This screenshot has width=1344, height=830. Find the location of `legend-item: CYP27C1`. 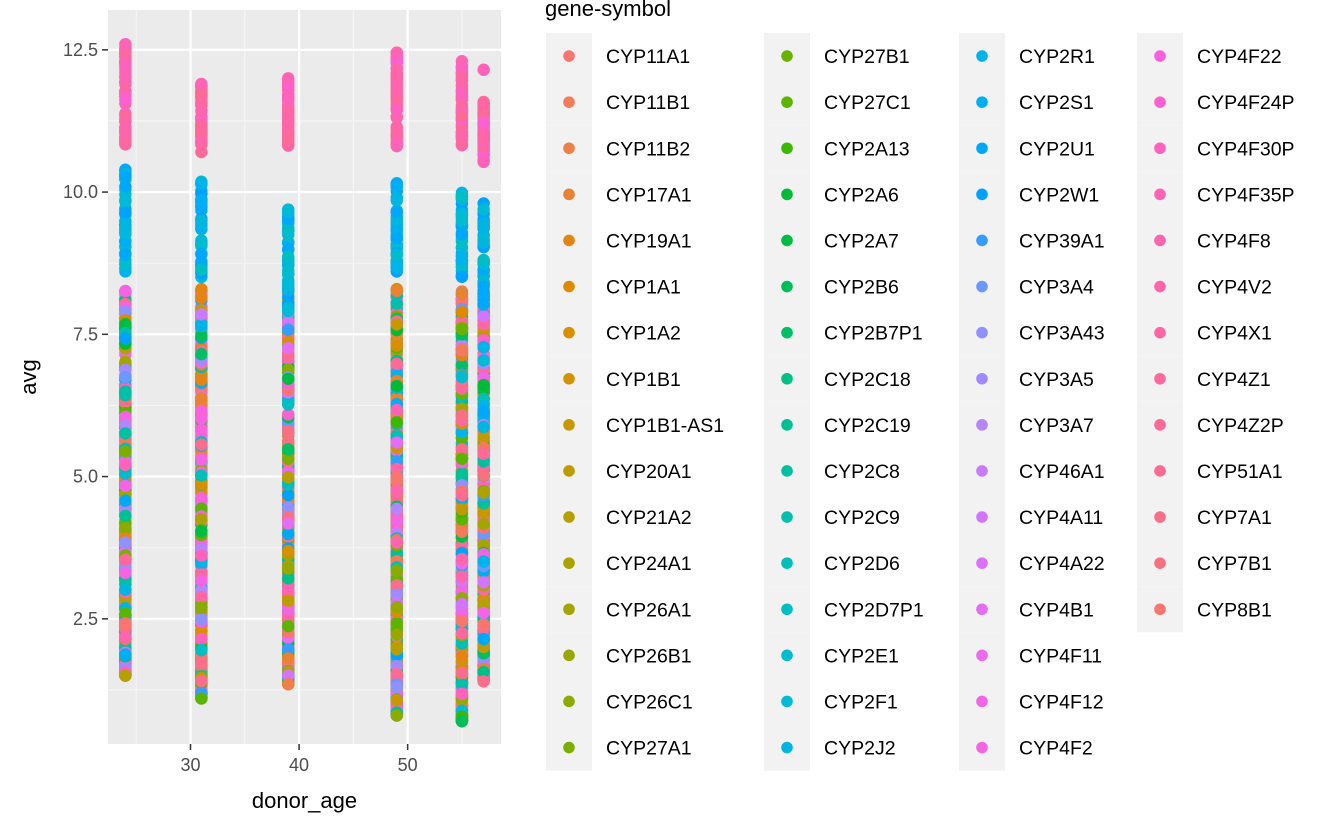

legend-item: CYP27C1 is located at coordinates (837, 102).